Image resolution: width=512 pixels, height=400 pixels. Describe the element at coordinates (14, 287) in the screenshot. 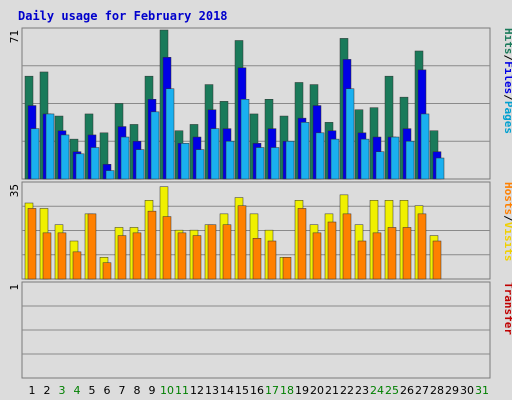

I see `ymax-label: 1` at that location.